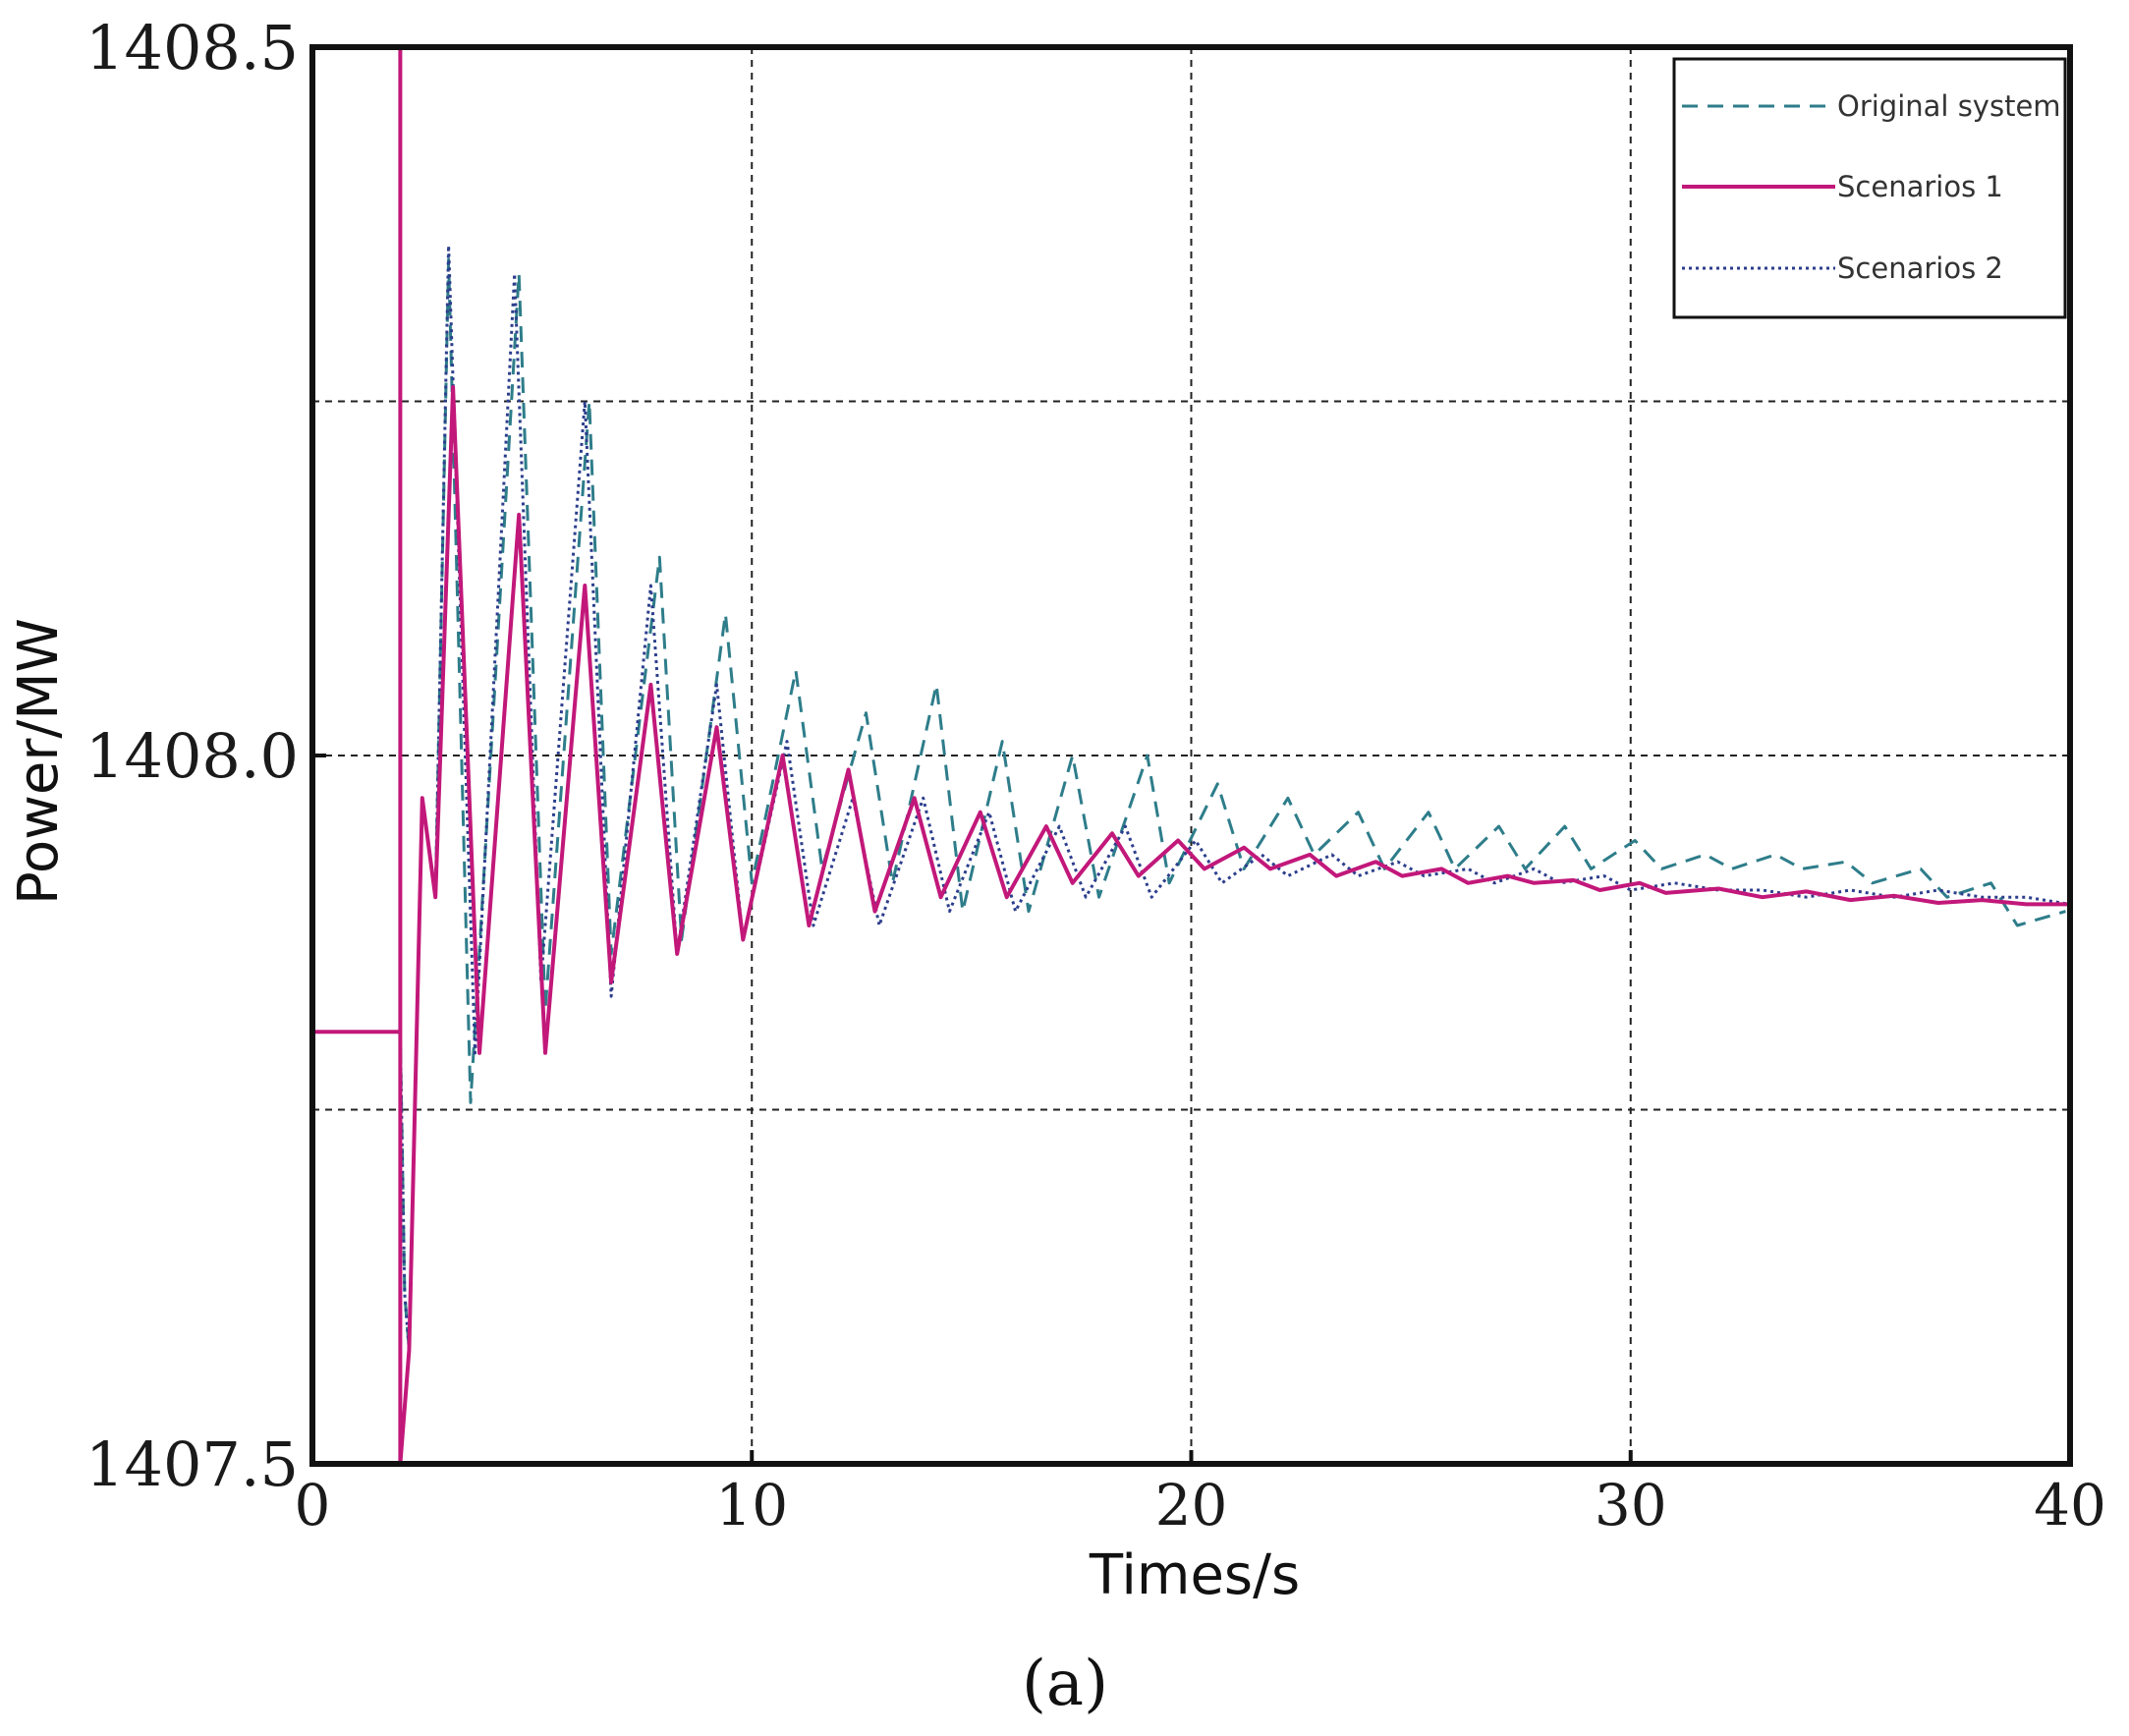 The width and height of the screenshot is (2129, 1736). Describe the element at coordinates (39, 761) in the screenshot. I see `y-axis-label: Power/MW` at that location.